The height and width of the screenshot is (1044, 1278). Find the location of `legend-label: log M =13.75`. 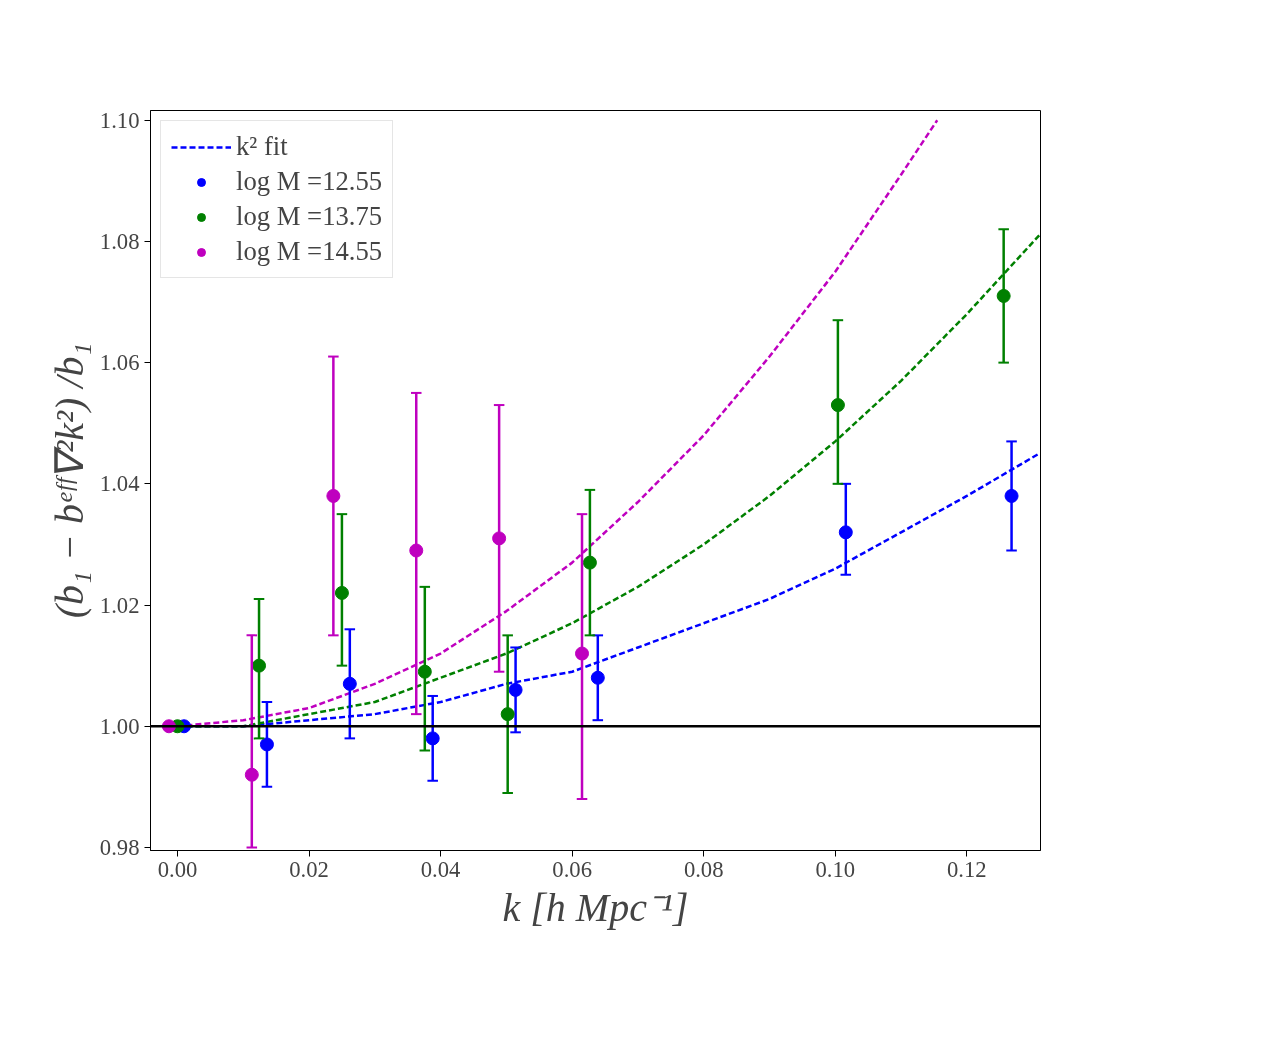

legend-label: log M =13.75 is located at coordinates (309, 216).